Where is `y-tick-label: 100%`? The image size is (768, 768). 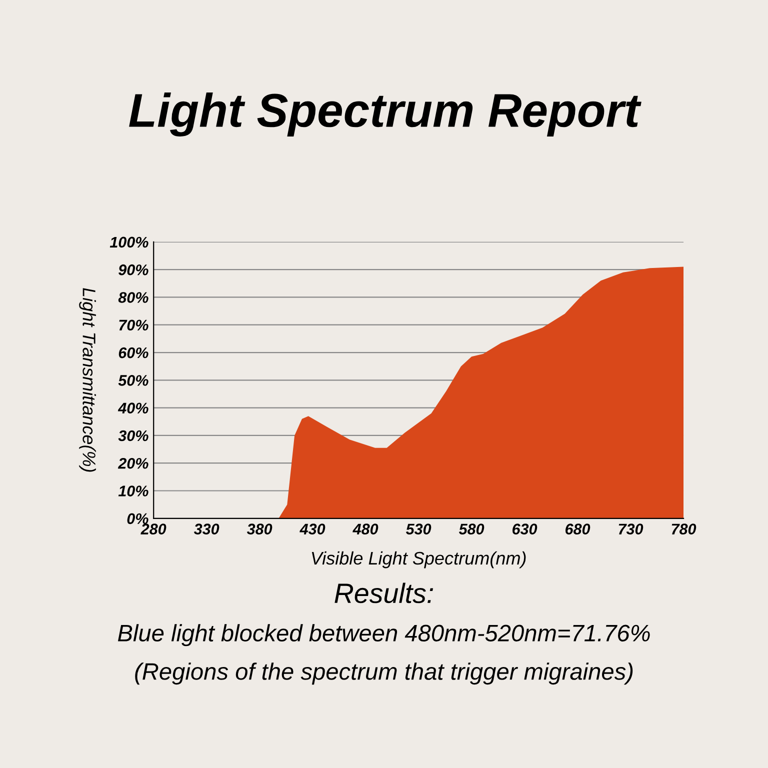 y-tick-label: 100% is located at coordinates (129, 242).